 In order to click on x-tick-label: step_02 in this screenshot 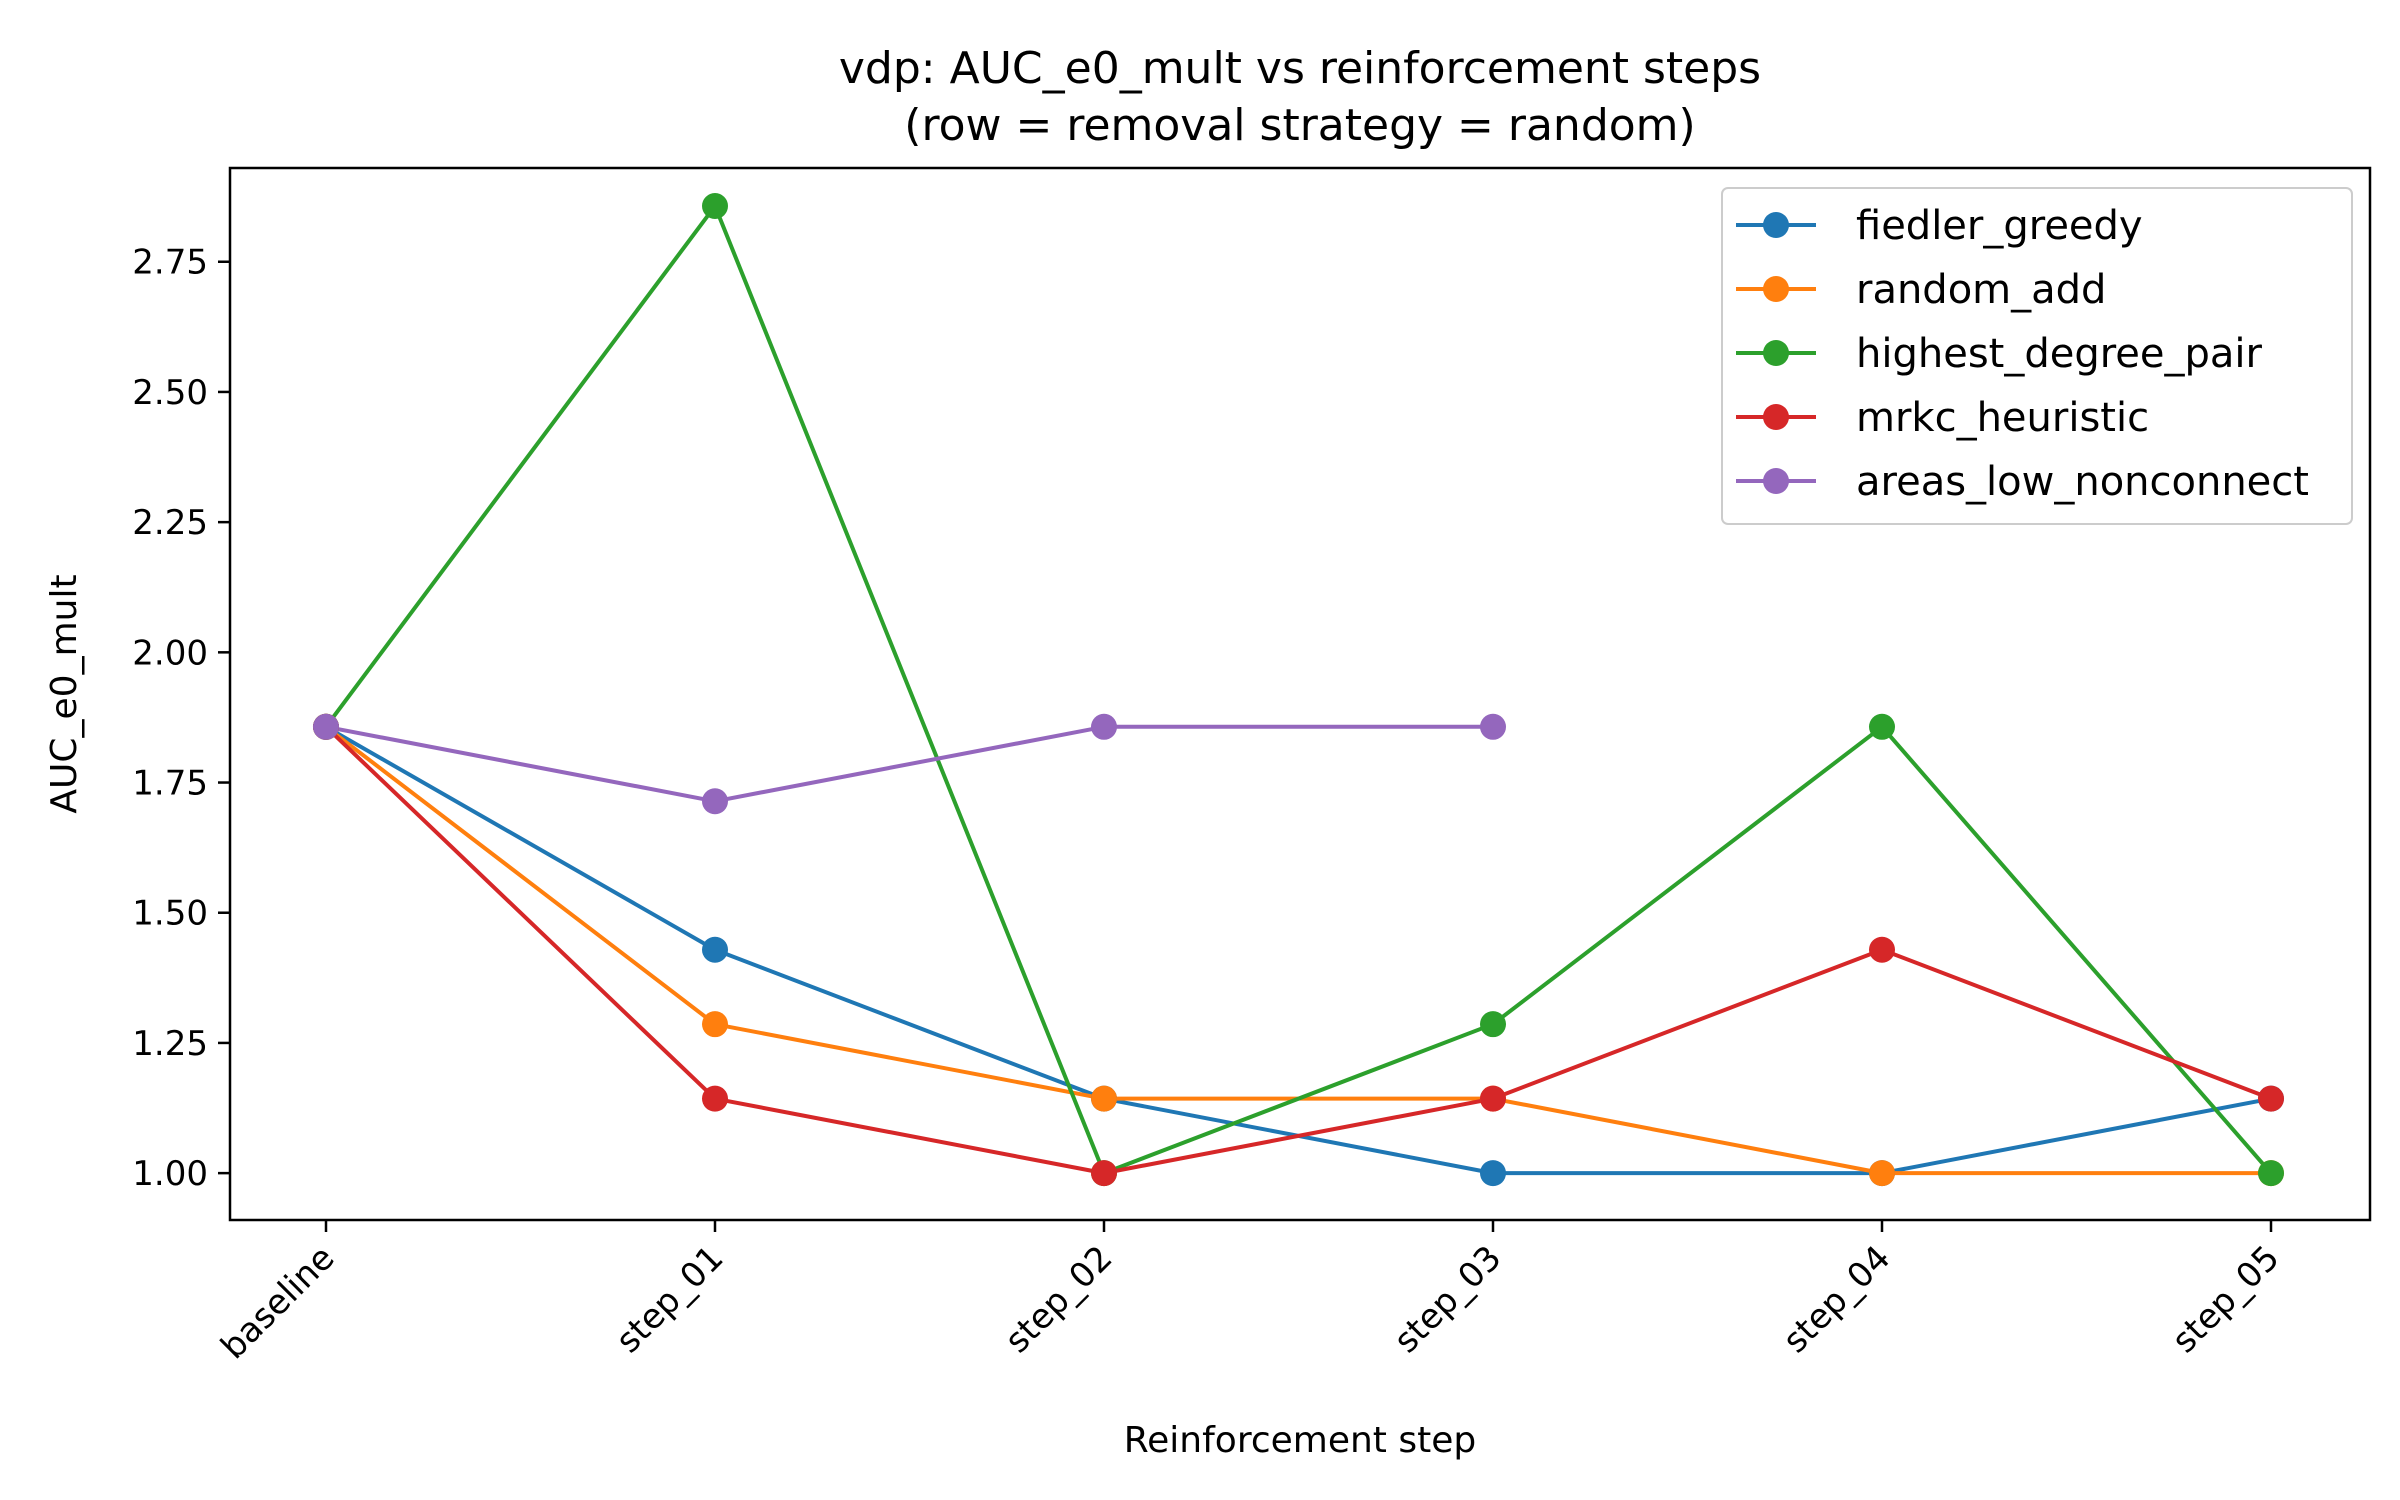, I will do `click(1058, 1299)`.